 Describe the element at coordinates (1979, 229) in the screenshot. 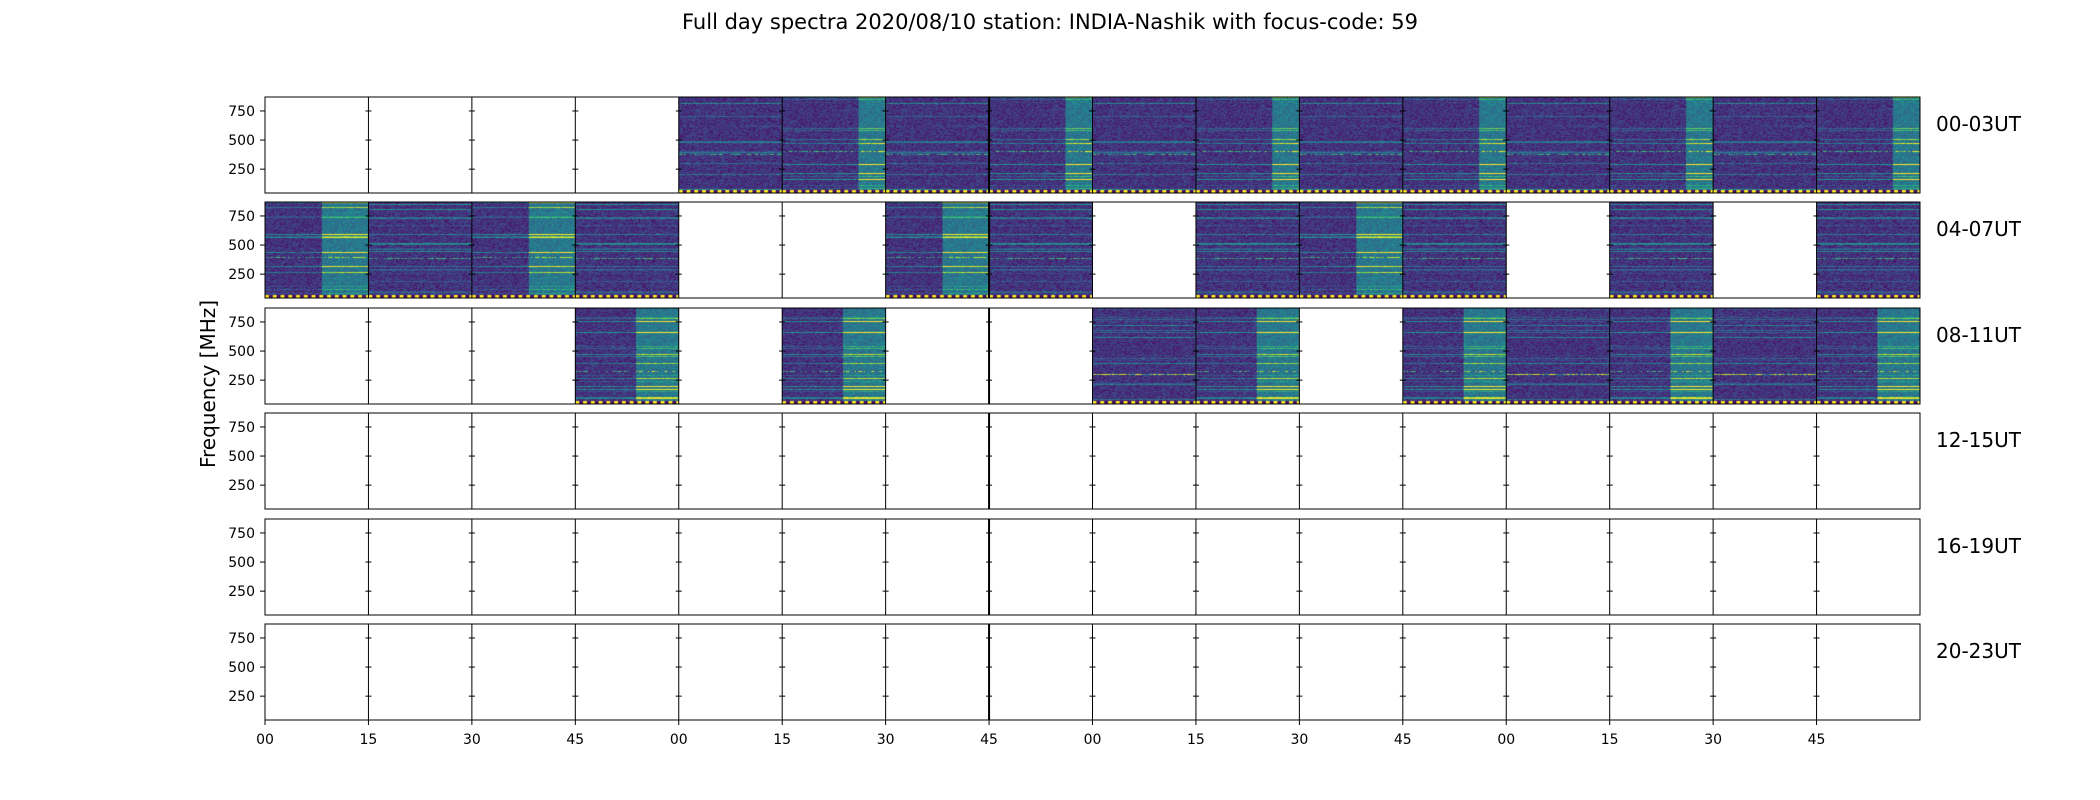

I see `row-label: 04-07UT` at that location.